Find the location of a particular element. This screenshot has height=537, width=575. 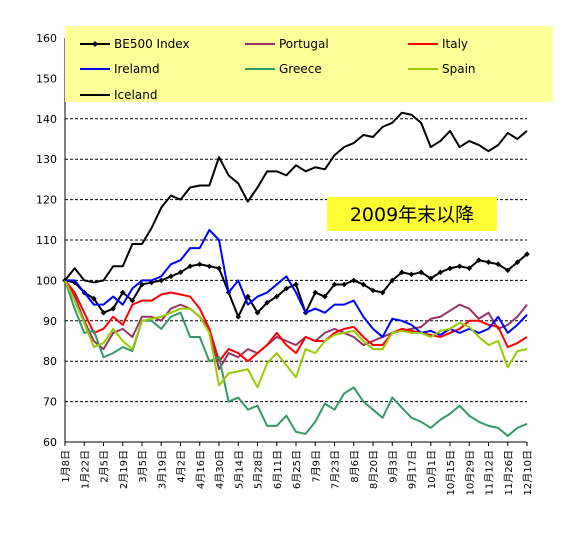

series-portugal is located at coordinates (296, 325).